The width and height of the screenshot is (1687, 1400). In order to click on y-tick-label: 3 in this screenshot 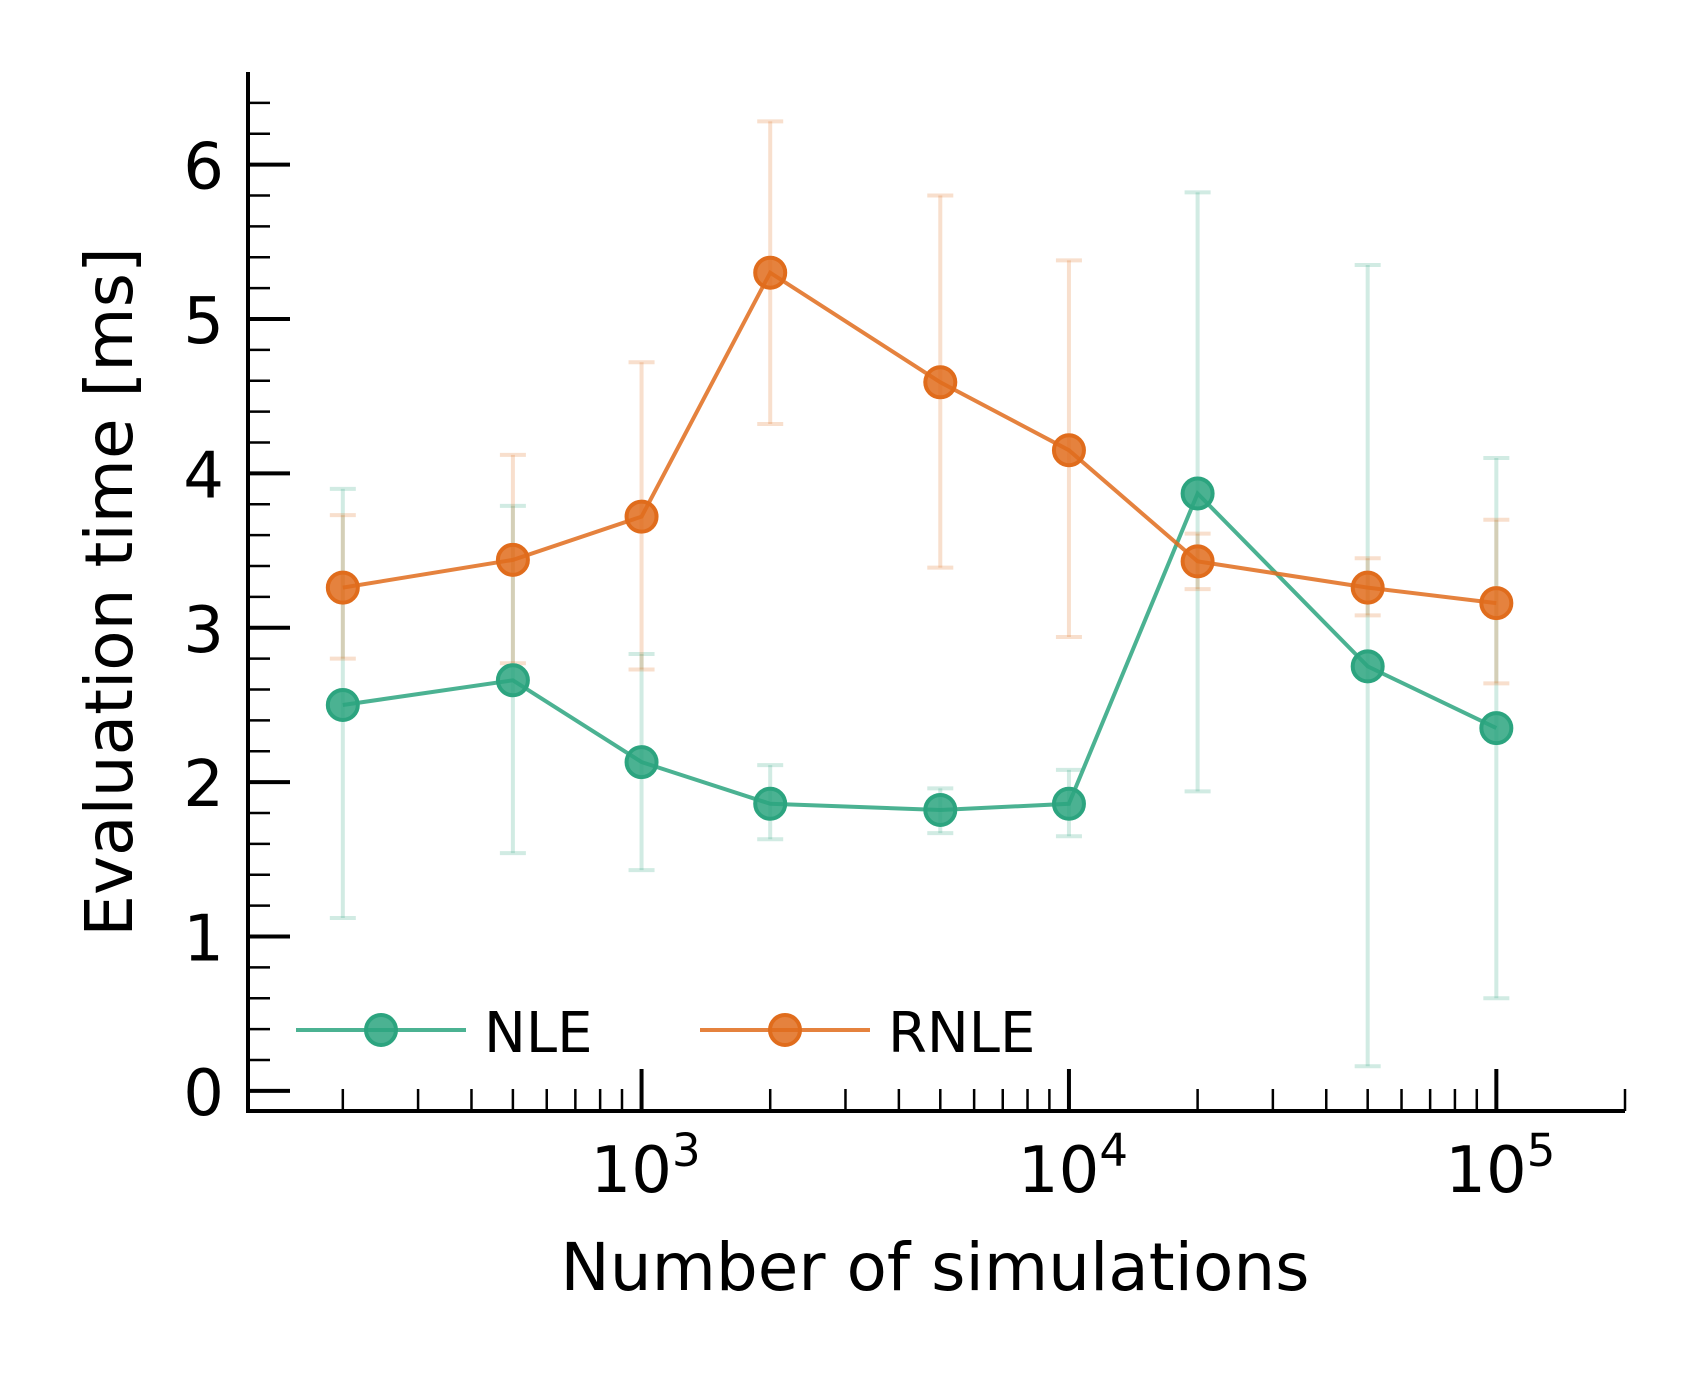, I will do `click(203, 631)`.